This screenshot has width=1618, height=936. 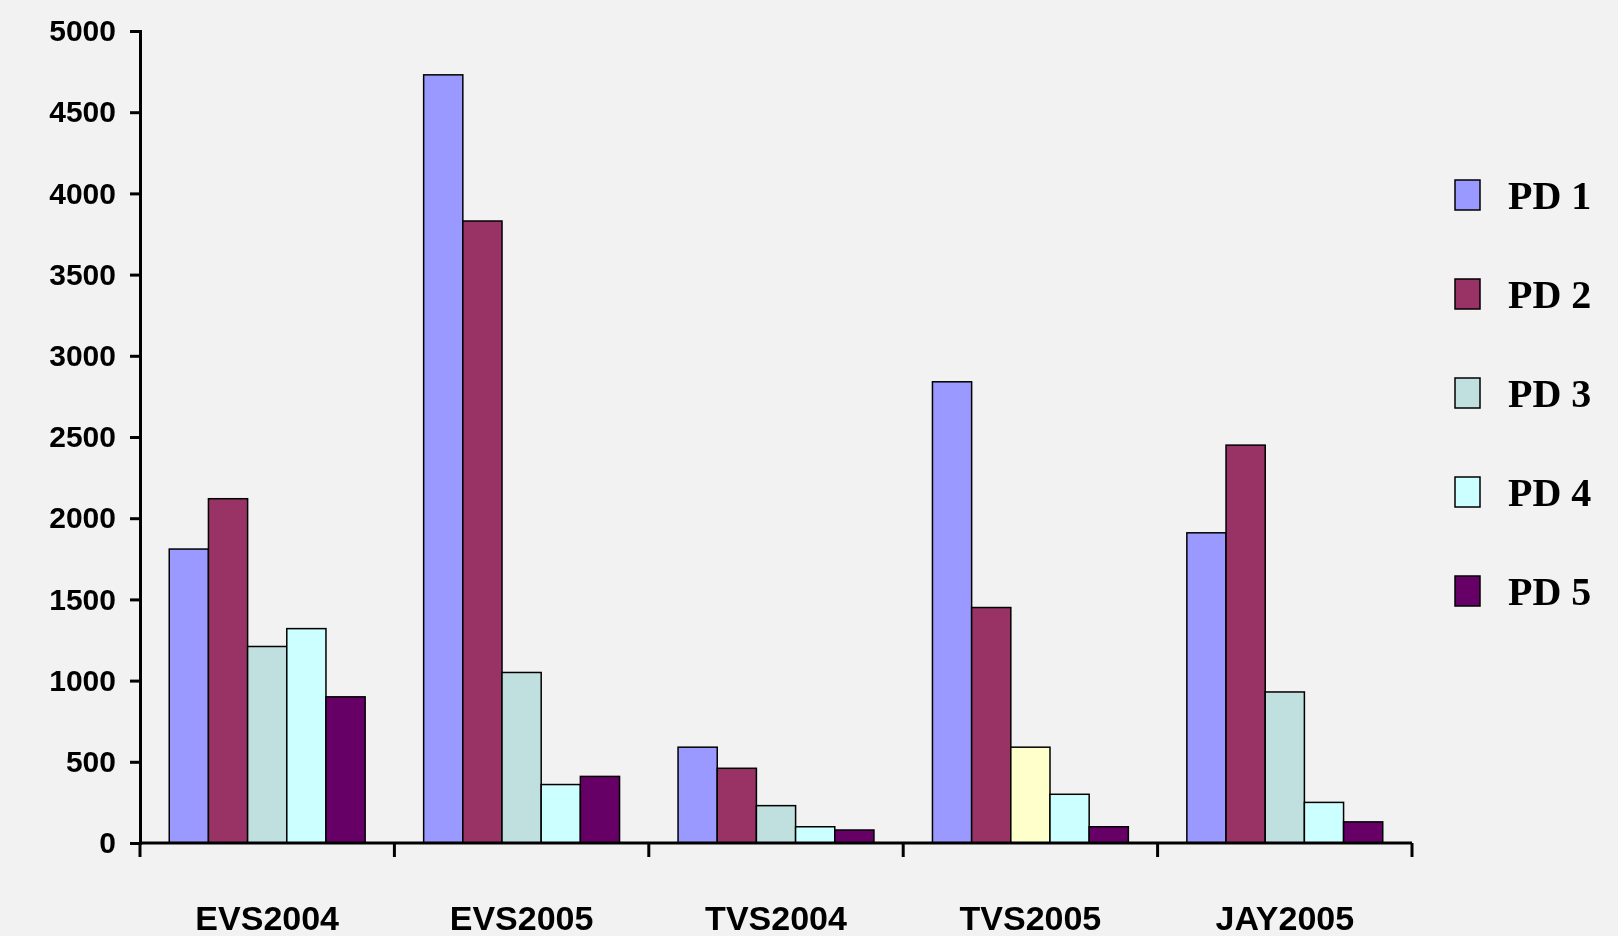 What do you see at coordinates (82, 31) in the screenshot?
I see `y-tick-label: 5000` at bounding box center [82, 31].